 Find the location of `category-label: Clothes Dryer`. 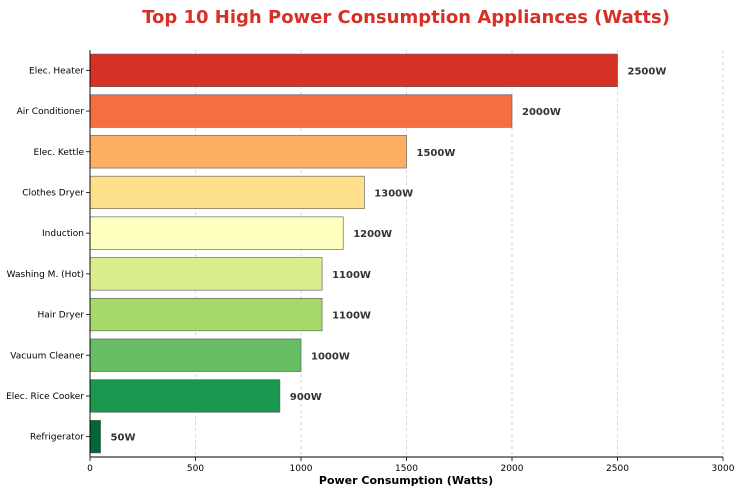

category-label: Clothes Dryer is located at coordinates (53, 193).